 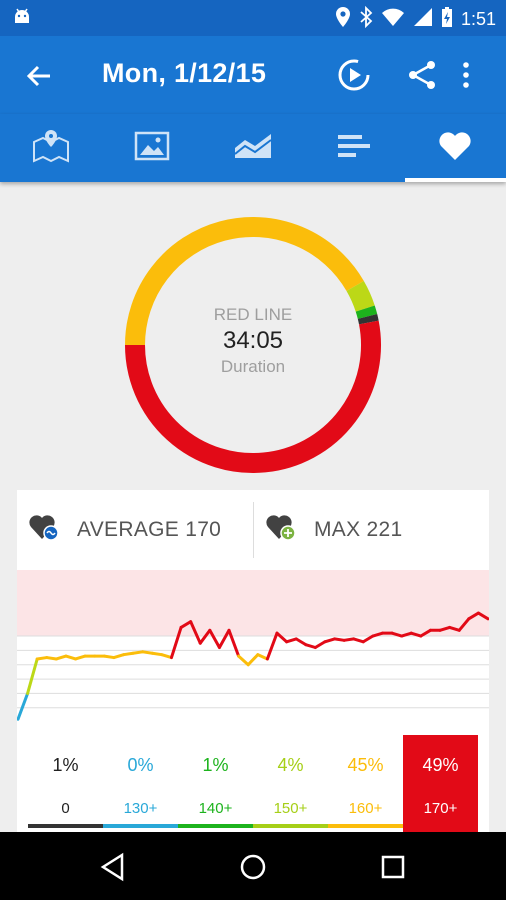 What do you see at coordinates (253, 314) in the screenshot?
I see `ring-label: RED LINE` at bounding box center [253, 314].